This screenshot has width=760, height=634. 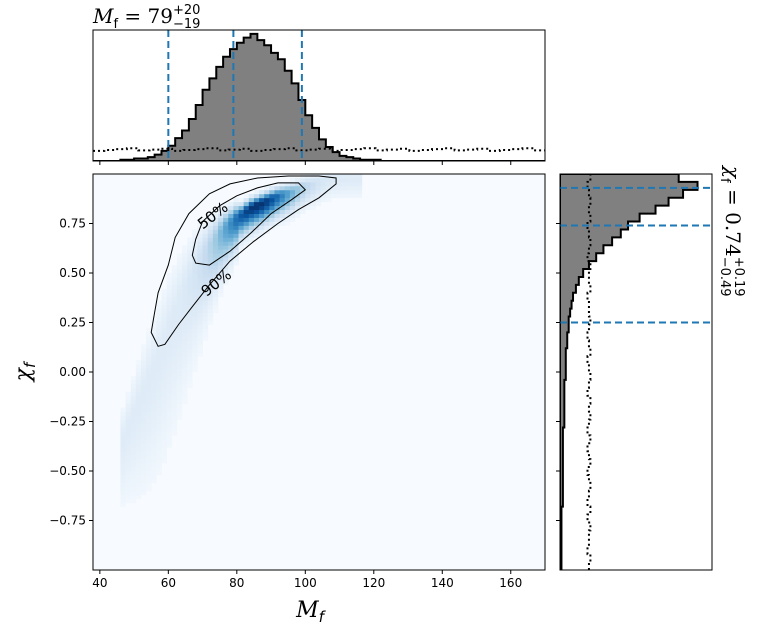 I want to click on y-tick-label: 0.75, so click(x=72, y=224).